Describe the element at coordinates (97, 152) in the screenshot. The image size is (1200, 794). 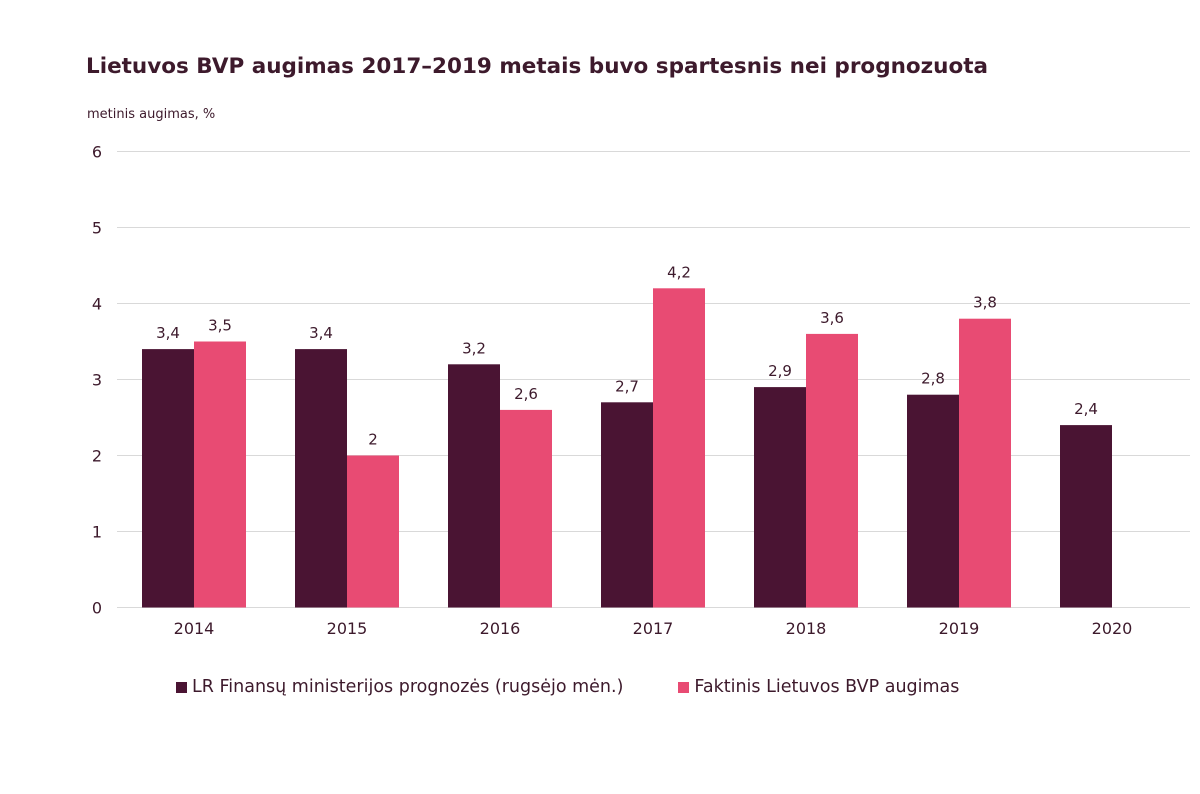
I see `y-tick-label: 6` at that location.